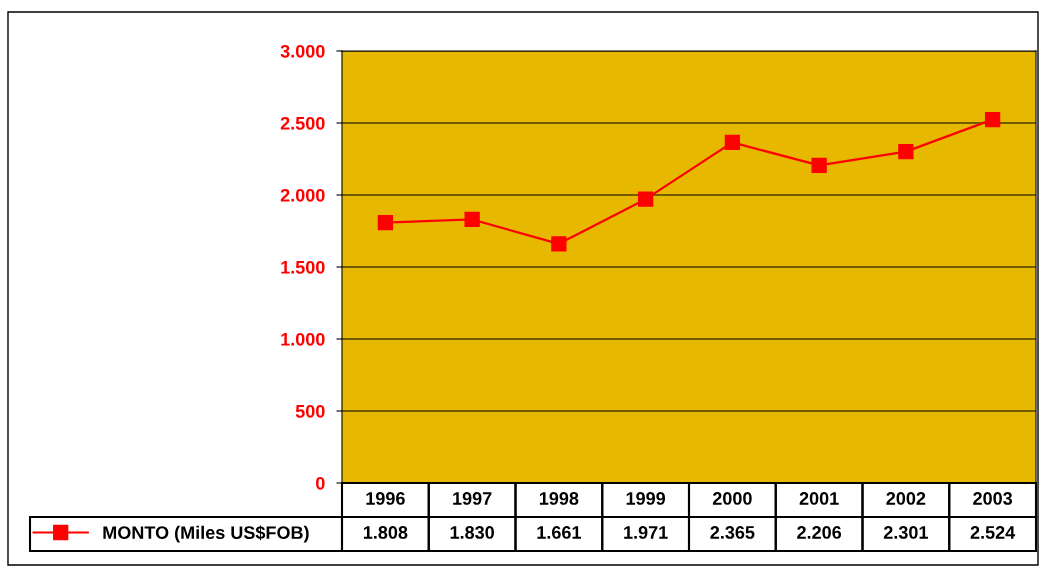  What do you see at coordinates (303, 267) in the screenshot?
I see `y-tick-label: 1.500` at bounding box center [303, 267].